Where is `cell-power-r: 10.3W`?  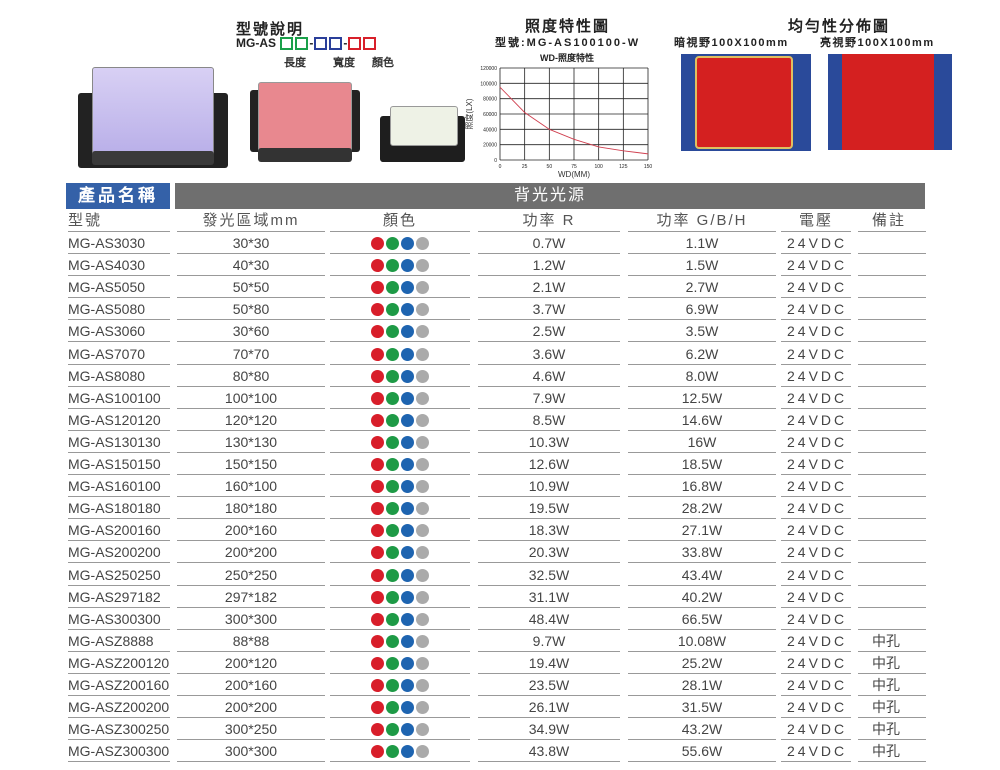 cell-power-r: 10.3W is located at coordinates (549, 442).